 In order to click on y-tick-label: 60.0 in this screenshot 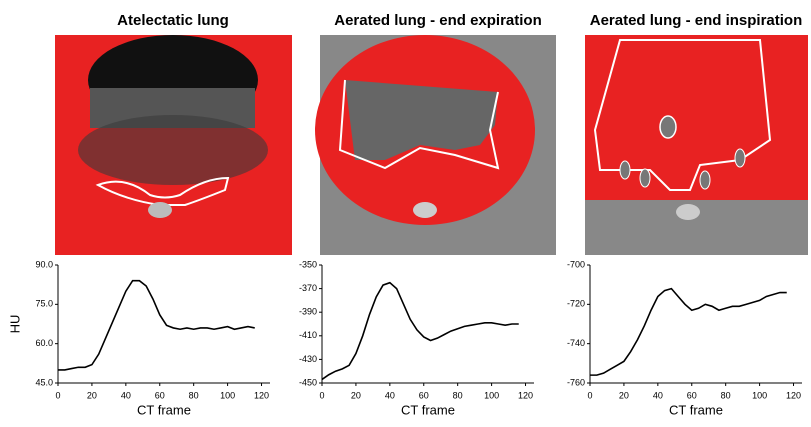, I will do `click(44, 343)`.